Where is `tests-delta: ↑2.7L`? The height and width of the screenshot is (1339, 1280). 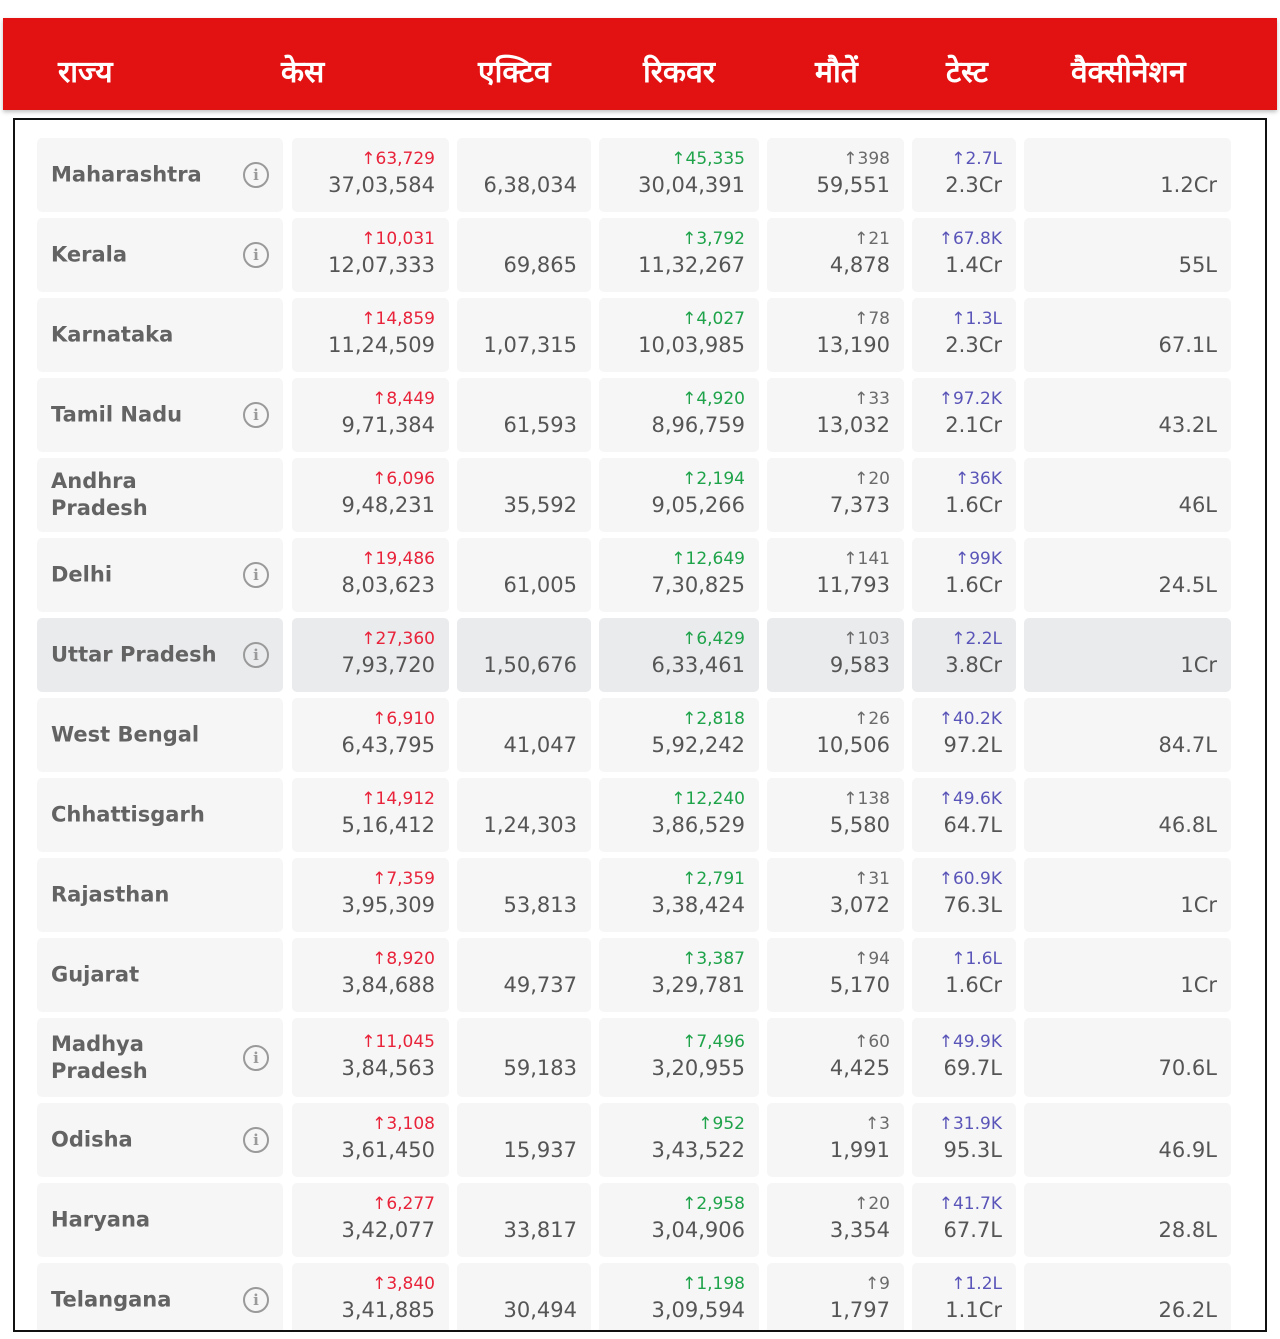 tests-delta: ↑2.7L is located at coordinates (976, 159).